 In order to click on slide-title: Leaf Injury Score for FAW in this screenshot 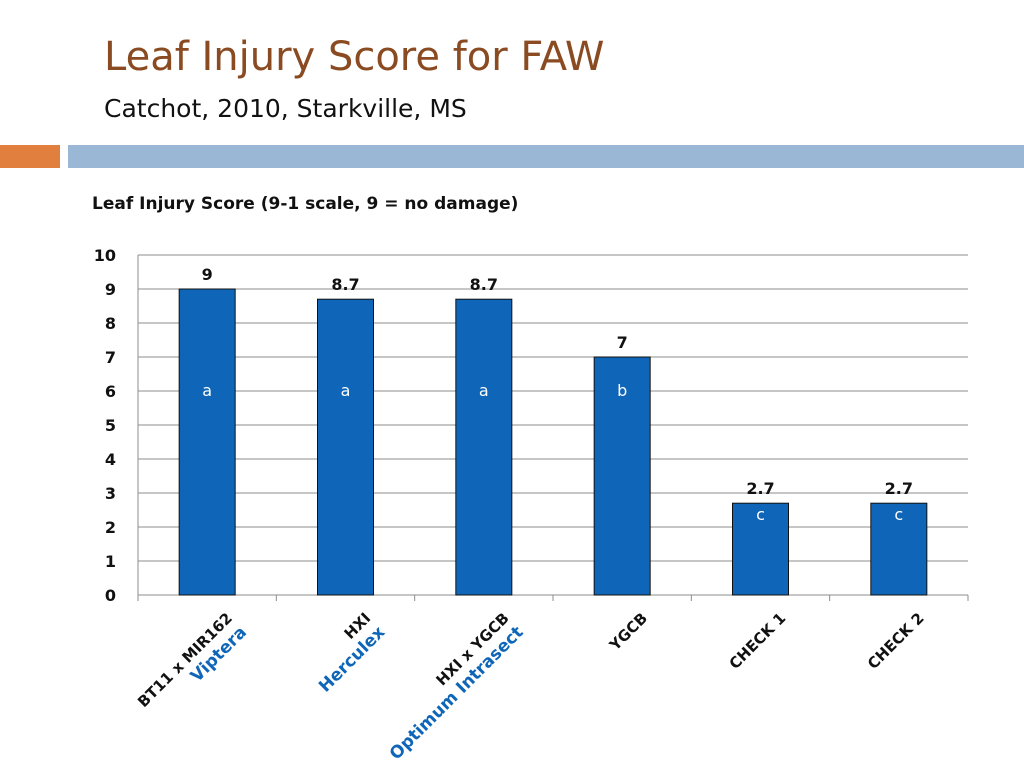, I will do `click(354, 57)`.